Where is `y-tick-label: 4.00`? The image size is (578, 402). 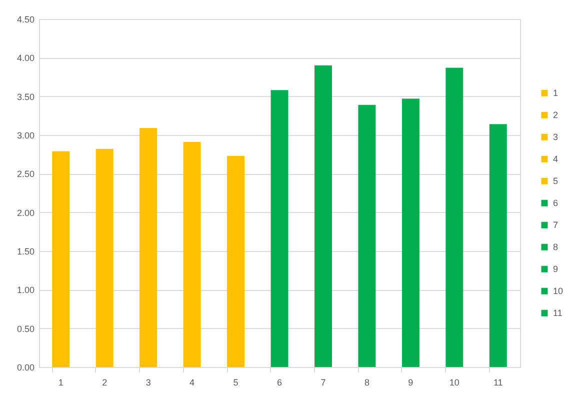
y-tick-label: 4.00 is located at coordinates (25, 58).